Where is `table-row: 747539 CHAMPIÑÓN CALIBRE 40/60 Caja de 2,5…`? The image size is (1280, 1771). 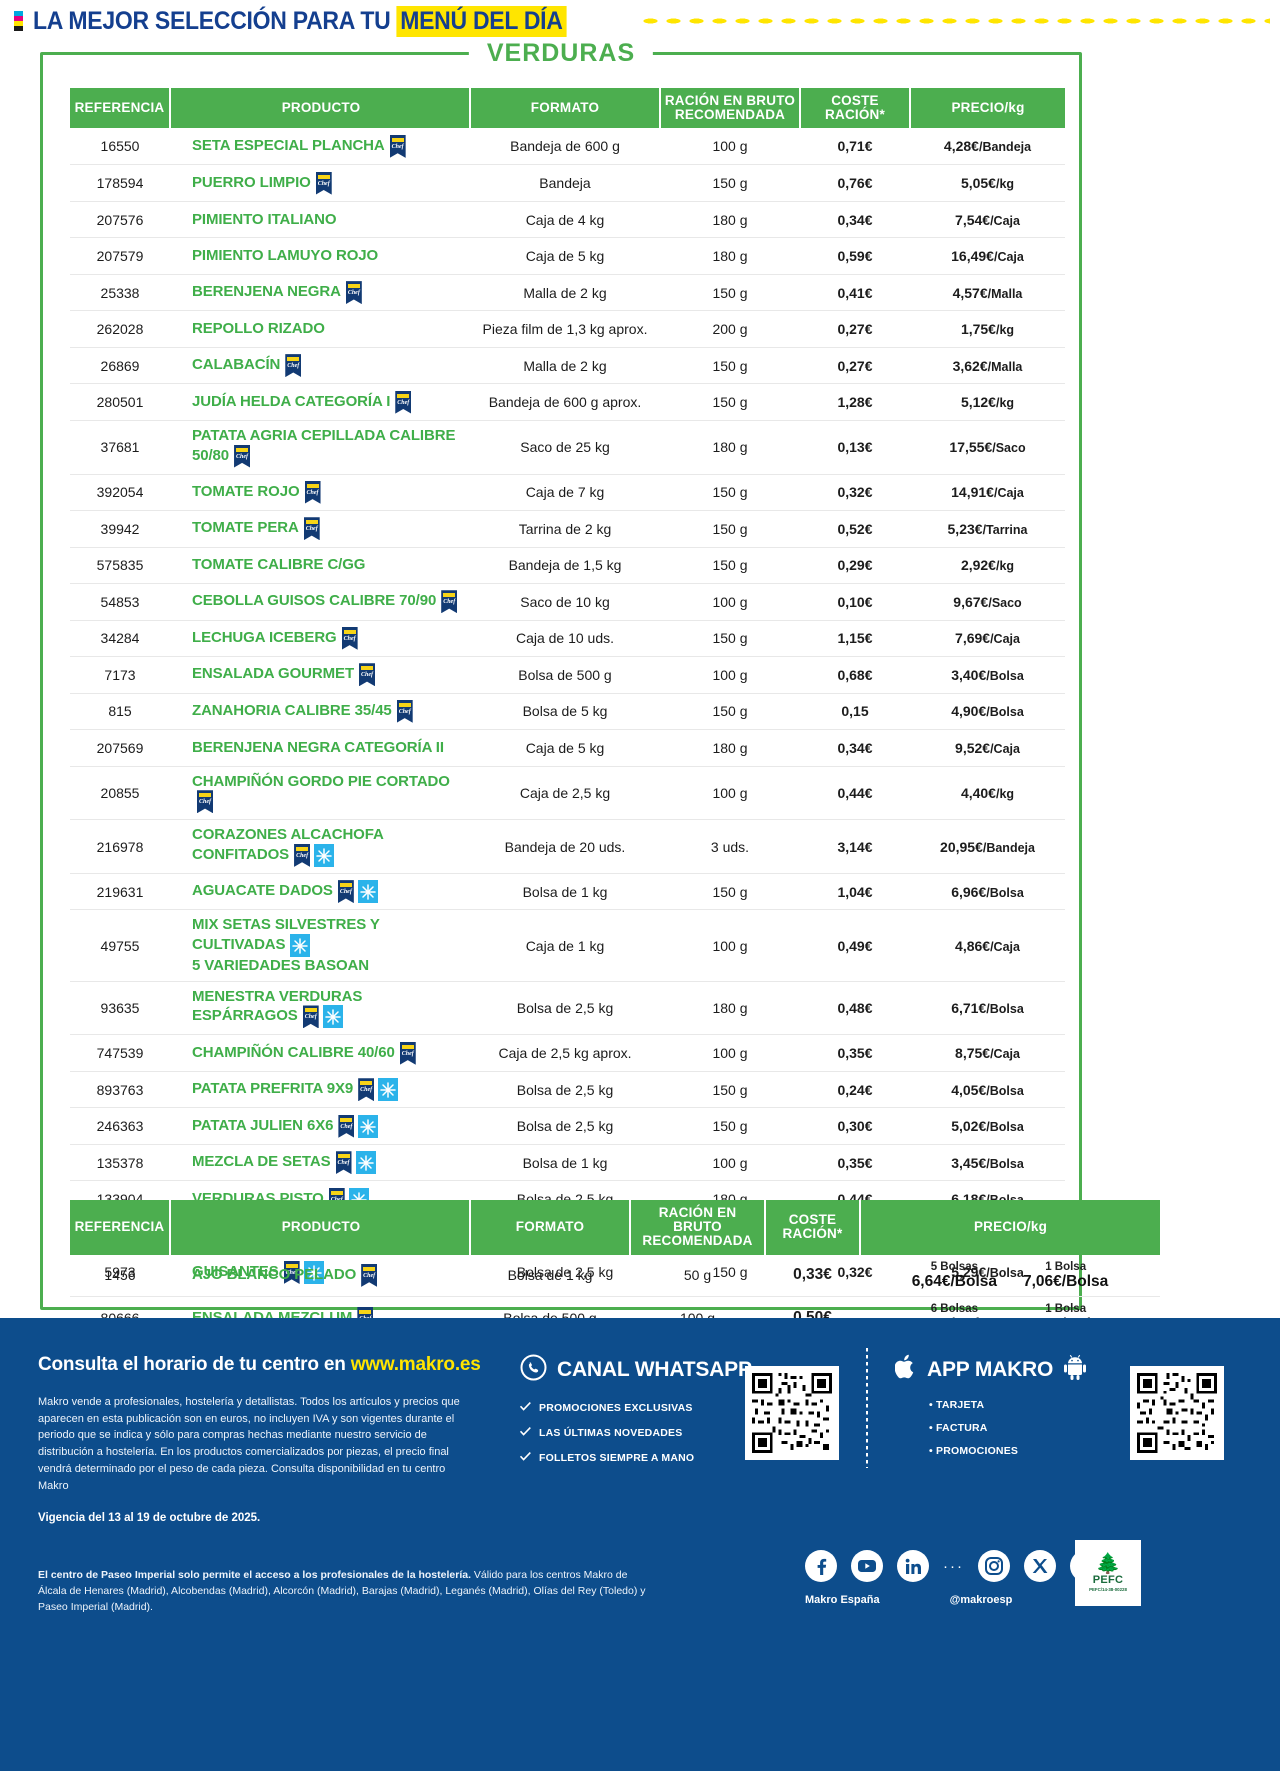
table-row: 747539 CHAMPIÑÓN CALIBRE 40/60 Caja de 2,5… is located at coordinates (567, 1053).